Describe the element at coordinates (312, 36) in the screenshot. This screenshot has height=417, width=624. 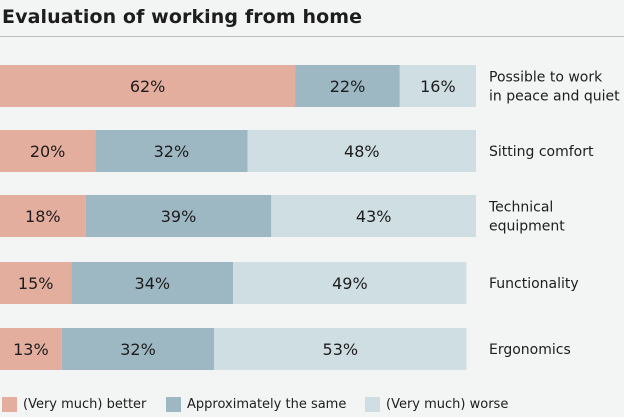
I see `title-divider` at that location.